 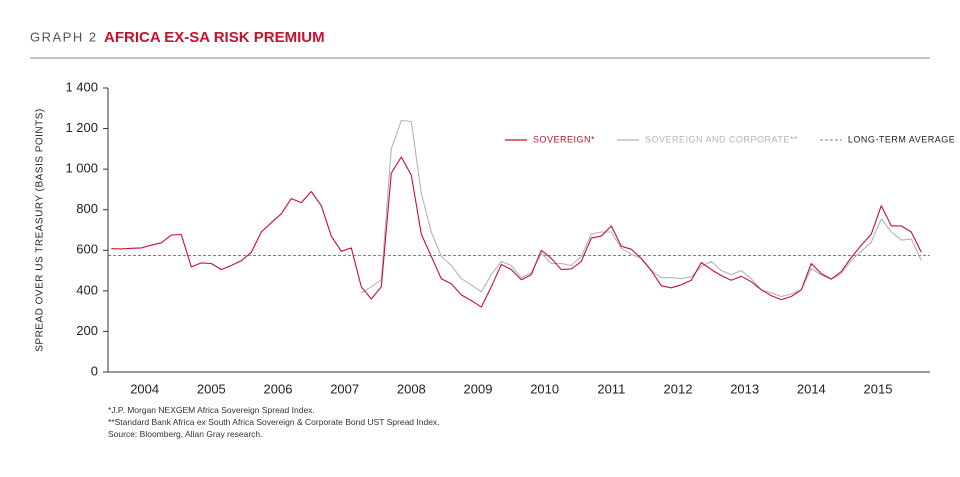 I want to click on x-tick-label: 2009, so click(x=478, y=388).